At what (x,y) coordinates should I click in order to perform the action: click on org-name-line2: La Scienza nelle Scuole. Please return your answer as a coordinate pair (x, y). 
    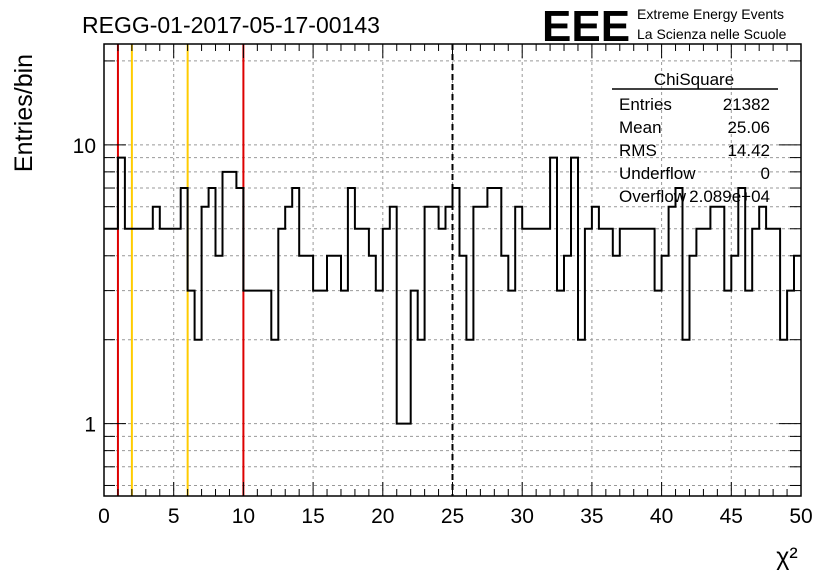
    Looking at the image, I should click on (712, 34).